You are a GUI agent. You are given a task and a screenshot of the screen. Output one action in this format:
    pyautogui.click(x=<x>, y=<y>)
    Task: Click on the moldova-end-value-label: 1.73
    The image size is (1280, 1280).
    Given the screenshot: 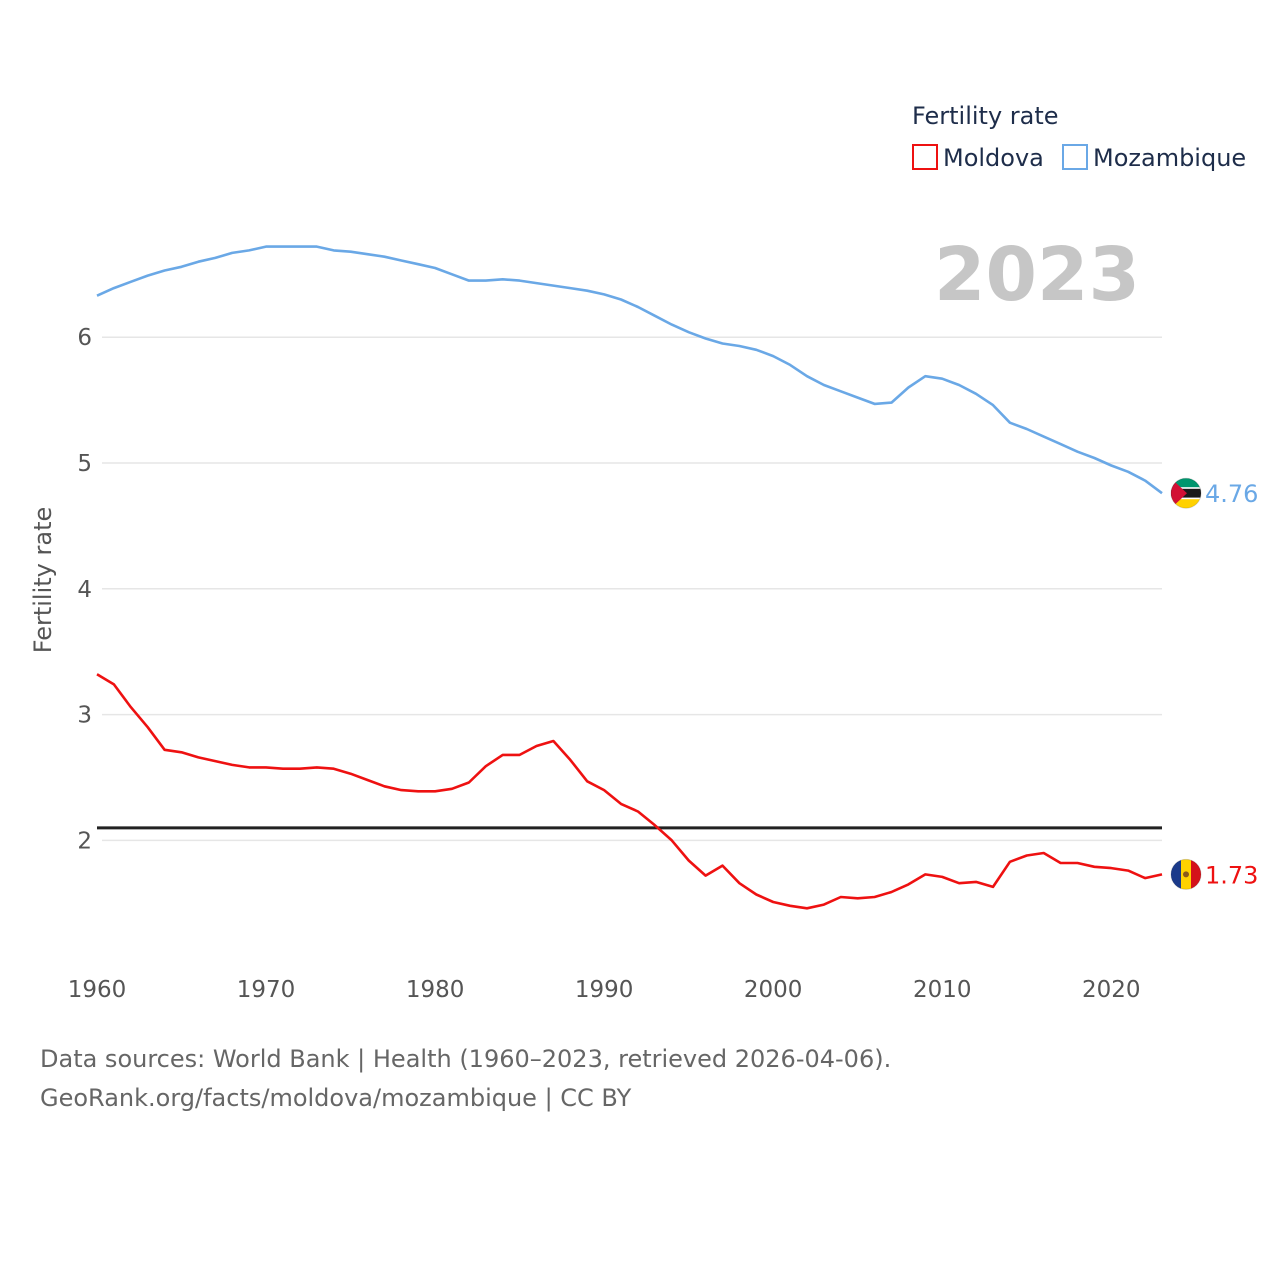 What is the action you would take?
    pyautogui.click(x=1231, y=875)
    